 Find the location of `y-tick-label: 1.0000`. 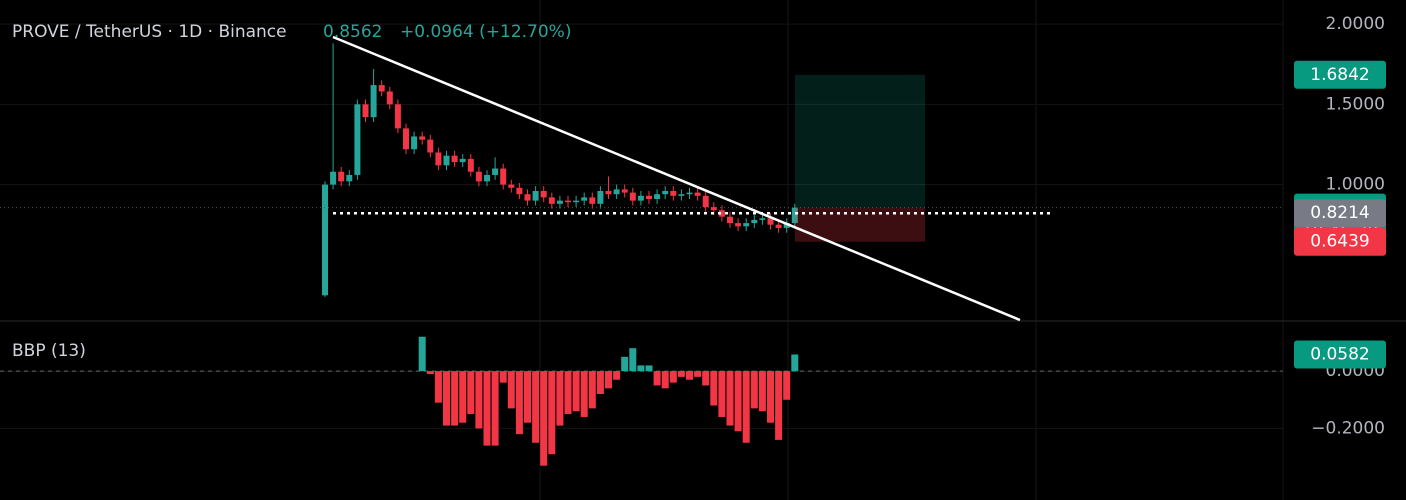

y-tick-label: 1.0000 is located at coordinates (1355, 185).